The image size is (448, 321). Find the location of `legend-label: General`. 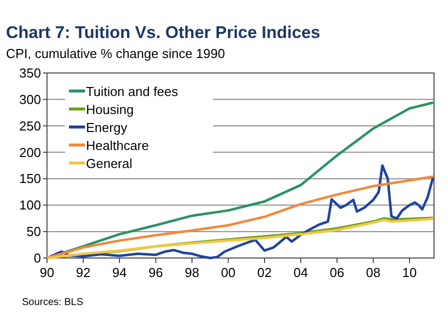

legend-label: General is located at coordinates (109, 163).